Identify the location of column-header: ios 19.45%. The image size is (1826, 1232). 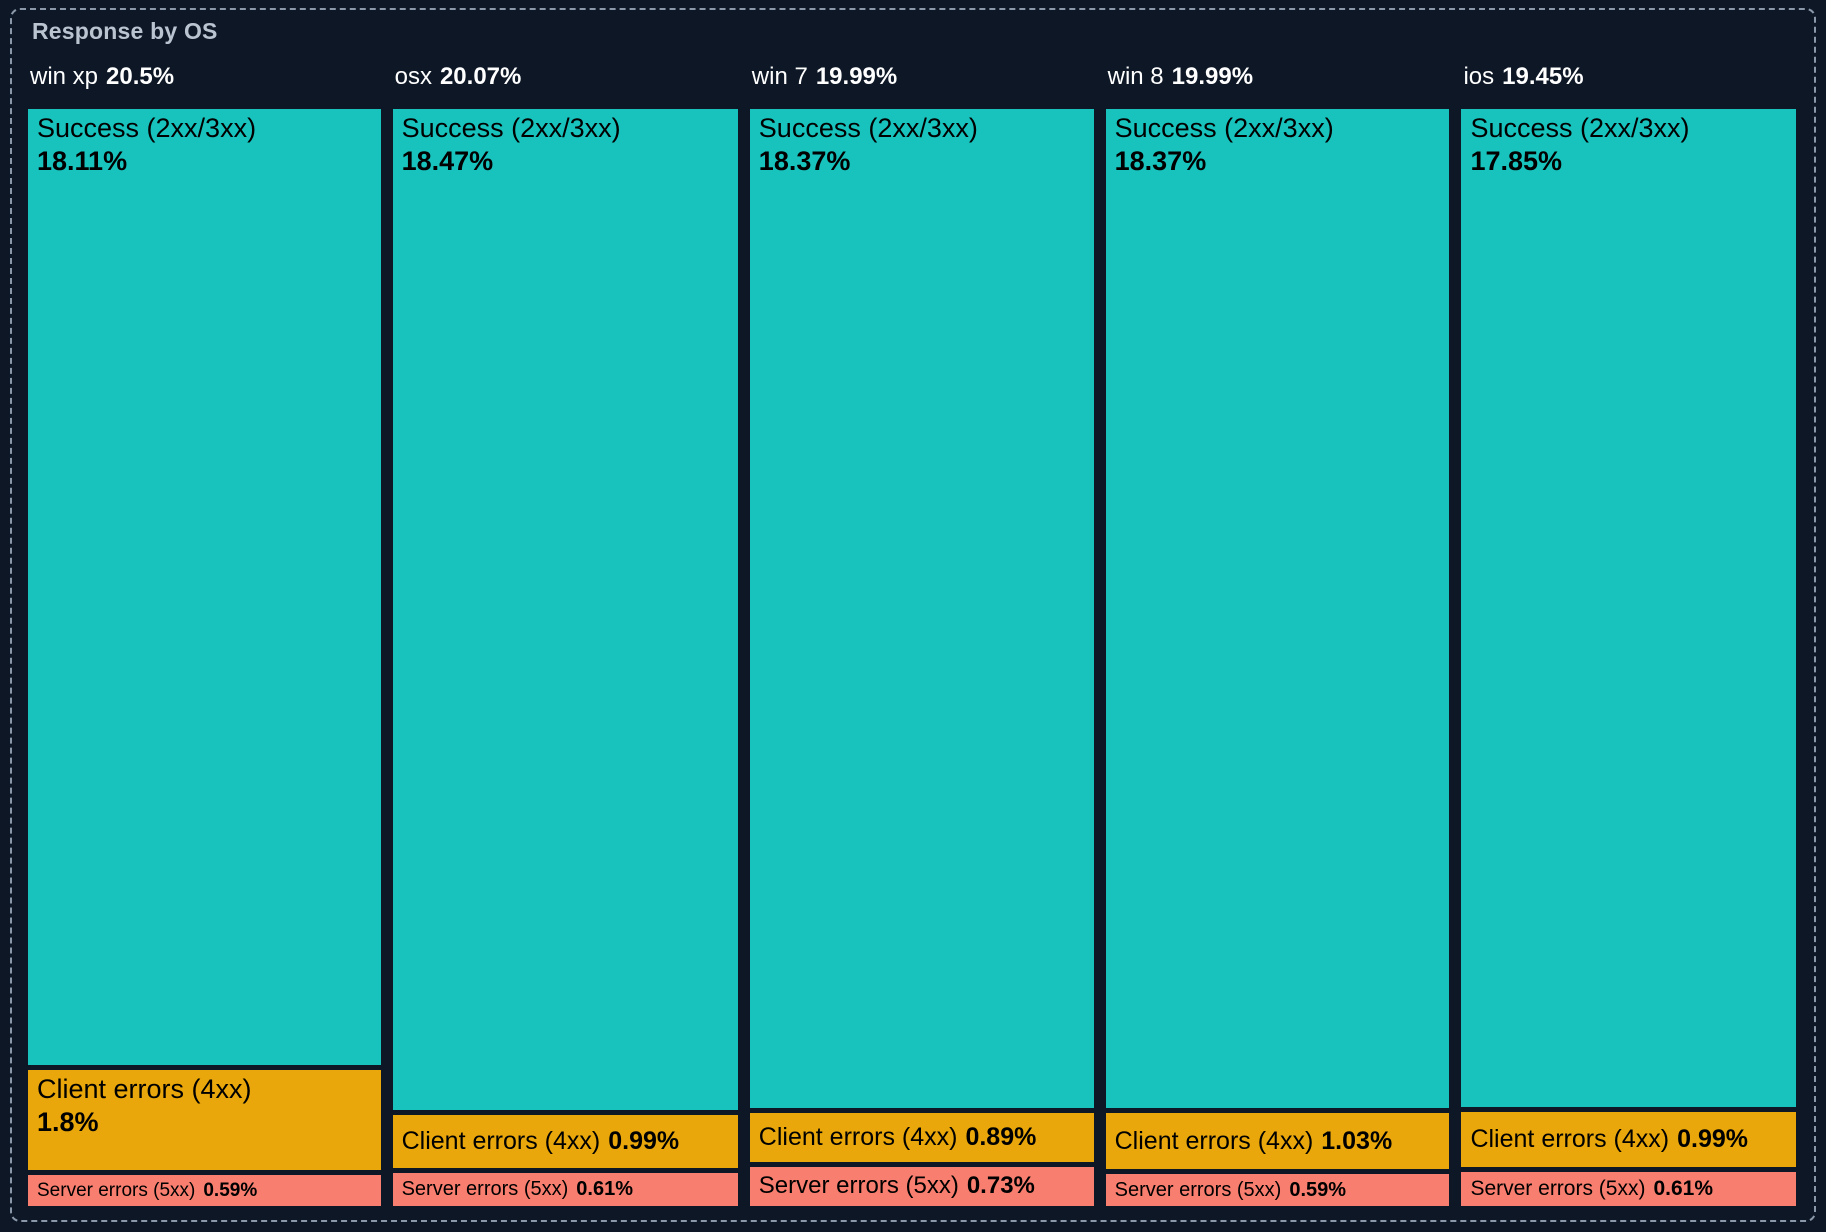
(1628, 77).